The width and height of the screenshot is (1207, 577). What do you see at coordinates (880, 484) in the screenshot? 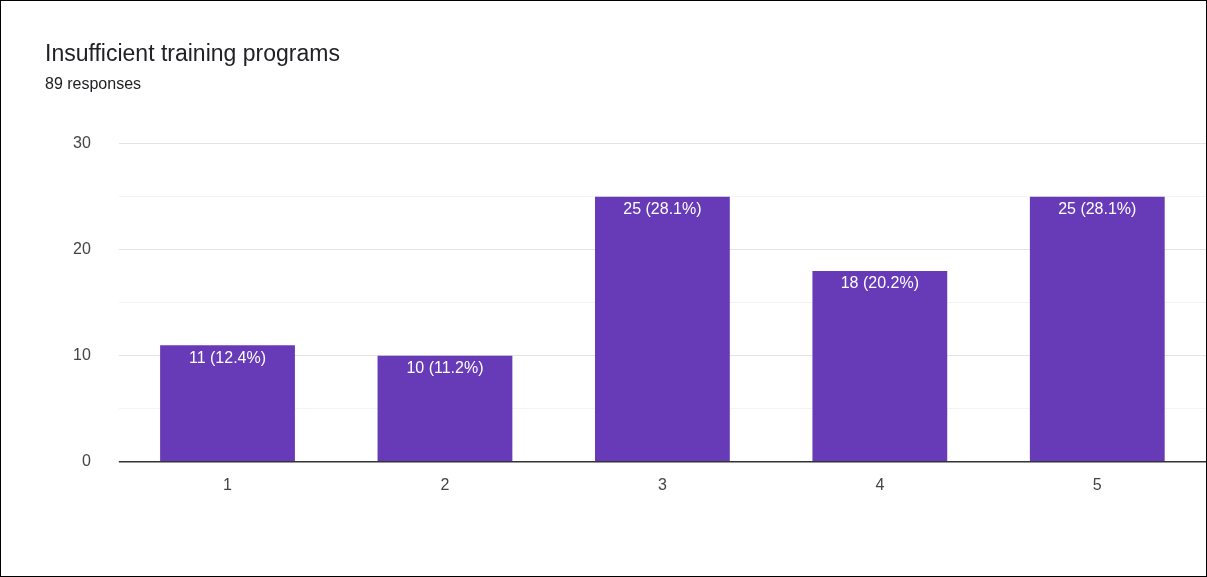
I see `x-tick-label: 4` at bounding box center [880, 484].